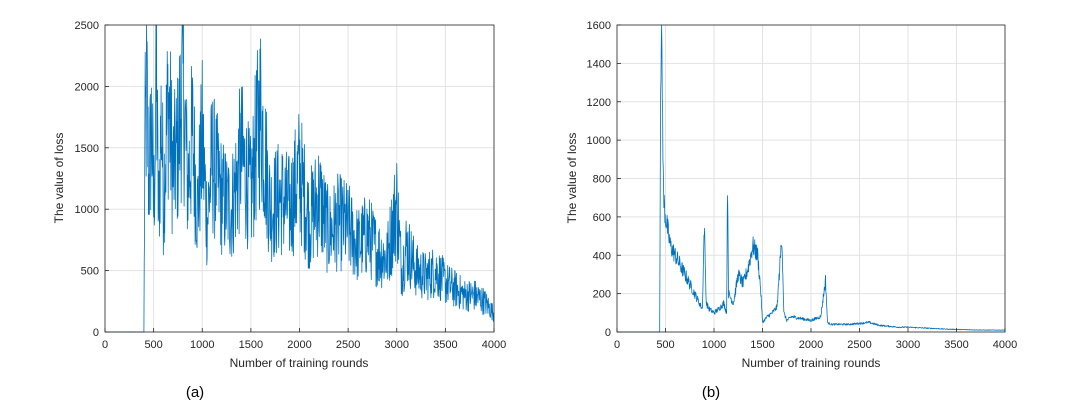  I want to click on subfigure-caption: (b), so click(711, 392).